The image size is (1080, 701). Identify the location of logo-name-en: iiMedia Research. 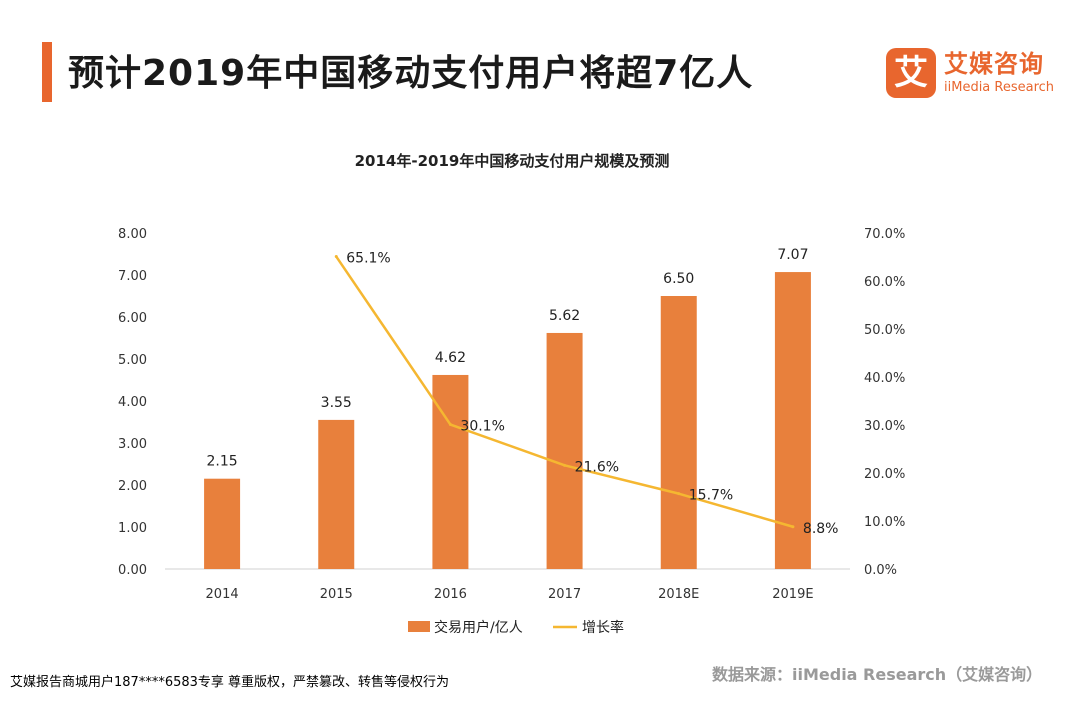
(999, 87).